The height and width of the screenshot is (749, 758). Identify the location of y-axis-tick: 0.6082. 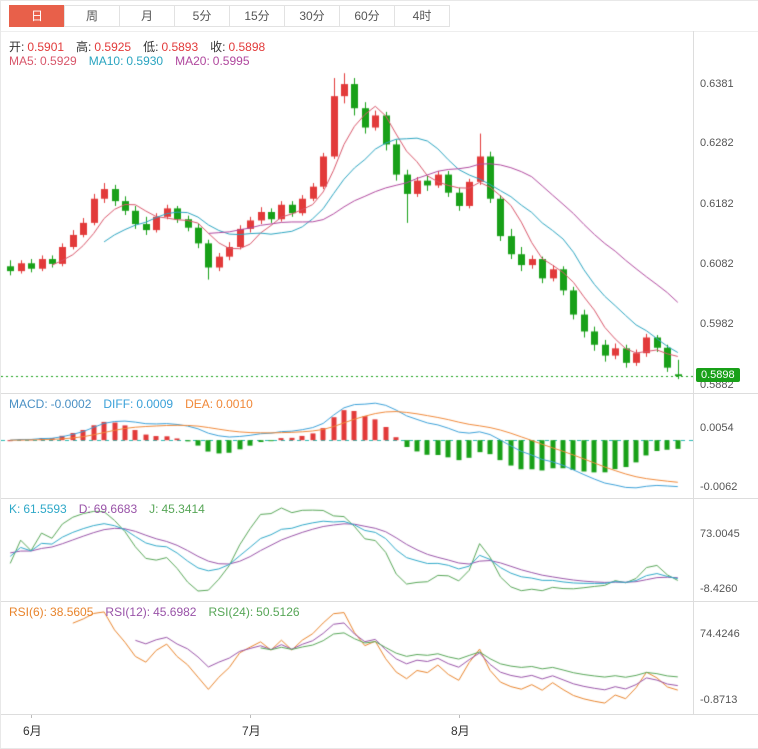
(717, 264).